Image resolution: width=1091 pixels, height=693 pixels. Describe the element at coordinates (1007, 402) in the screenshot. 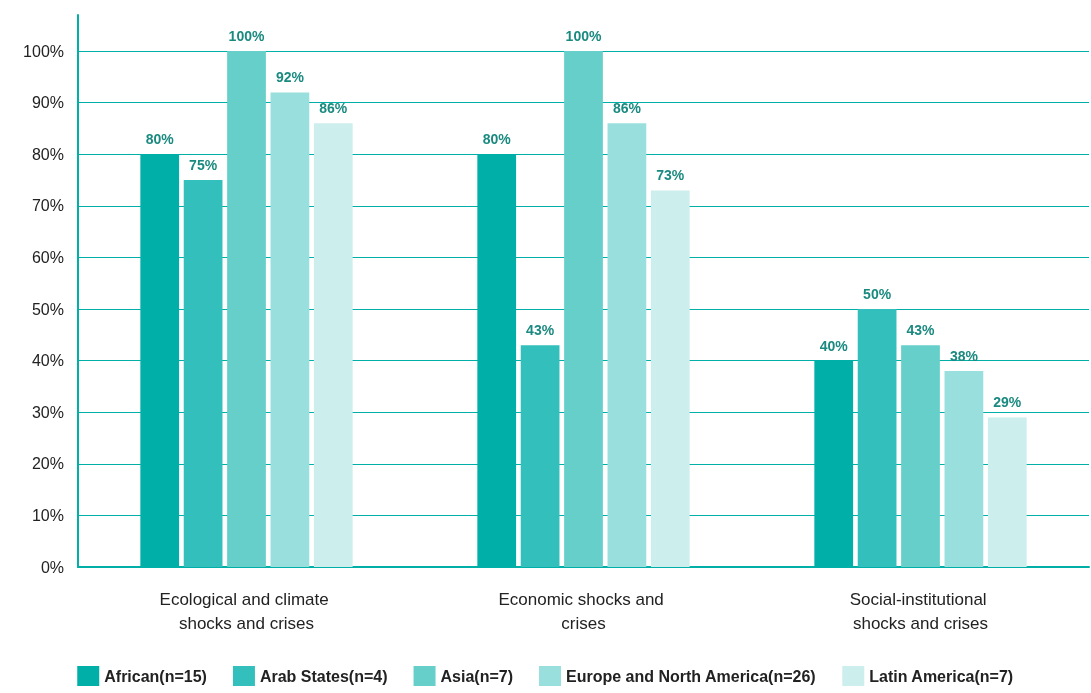

I see `data-label: 29%` at that location.